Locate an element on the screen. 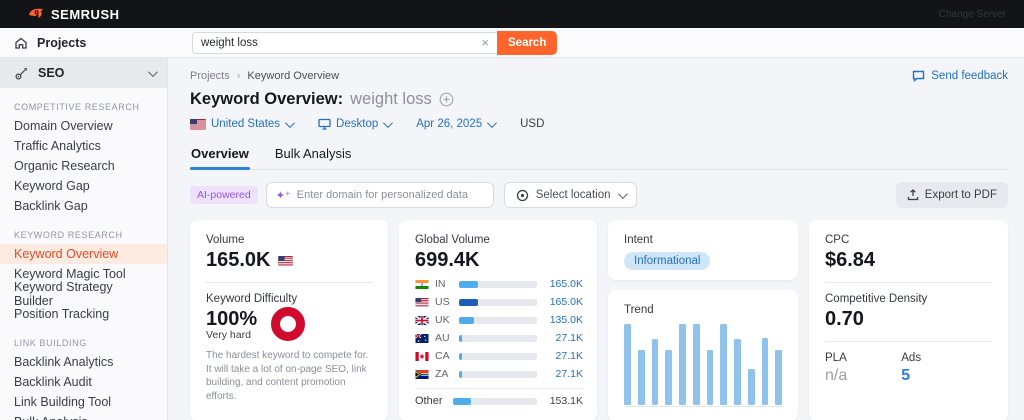 The height and width of the screenshot is (420, 1024). breadcrumb: Projects › Keyword Overview is located at coordinates (264, 76).